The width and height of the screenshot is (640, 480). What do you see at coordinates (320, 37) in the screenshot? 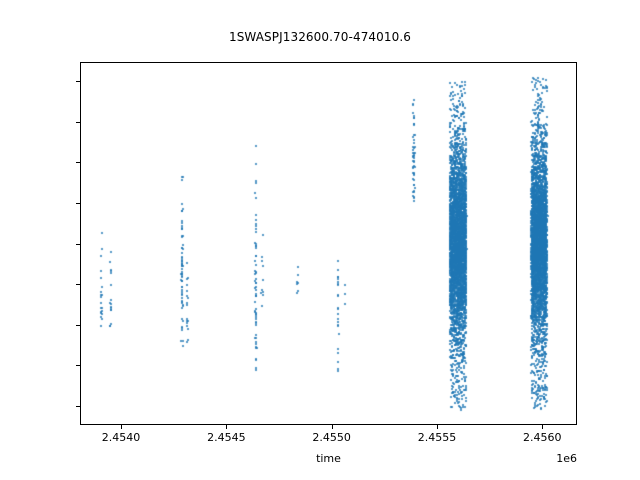
I see `chart-title: 1SWASPJ132600.70-474010.6` at bounding box center [320, 37].